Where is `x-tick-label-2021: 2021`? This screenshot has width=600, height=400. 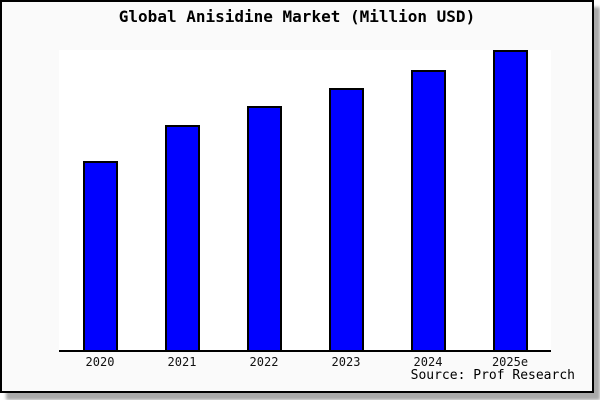
x-tick-label-2021: 2021 is located at coordinates (182, 362).